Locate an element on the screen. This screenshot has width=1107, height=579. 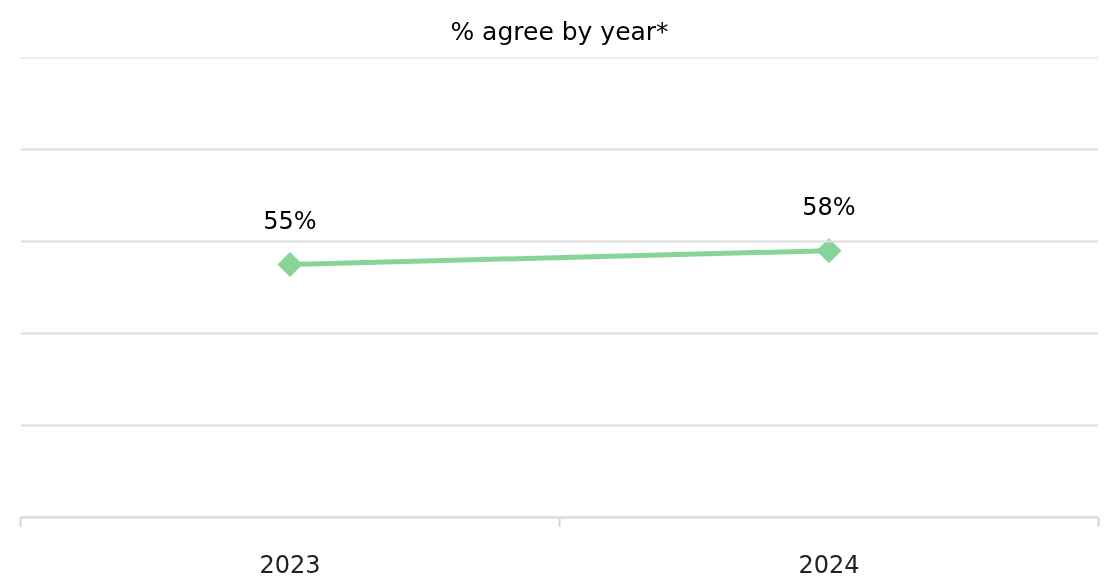
data-label: 58% is located at coordinates (829, 206).